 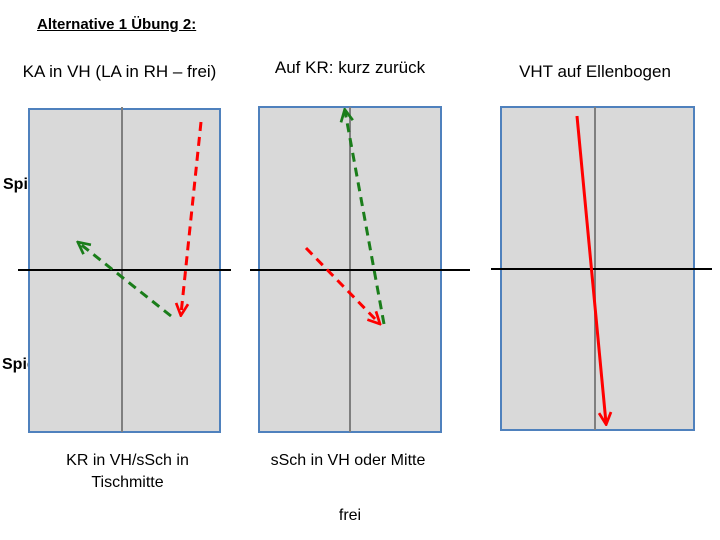 What do you see at coordinates (125, 280) in the screenshot?
I see `table-1-green-arrow` at bounding box center [125, 280].